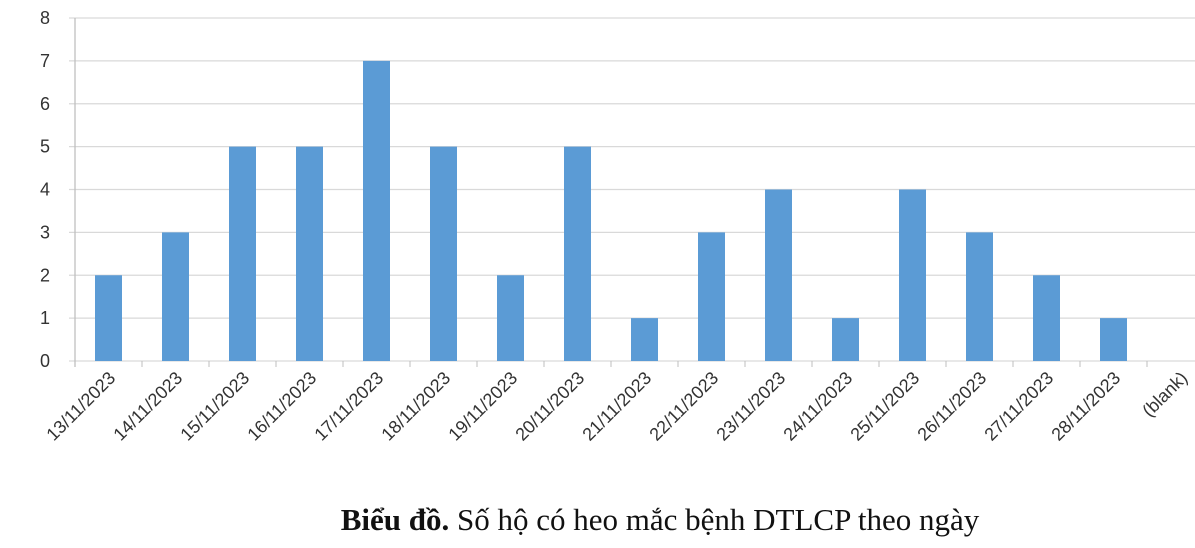 The width and height of the screenshot is (1195, 548). I want to click on x-tick-label: 25/11/2023, so click(884, 406).